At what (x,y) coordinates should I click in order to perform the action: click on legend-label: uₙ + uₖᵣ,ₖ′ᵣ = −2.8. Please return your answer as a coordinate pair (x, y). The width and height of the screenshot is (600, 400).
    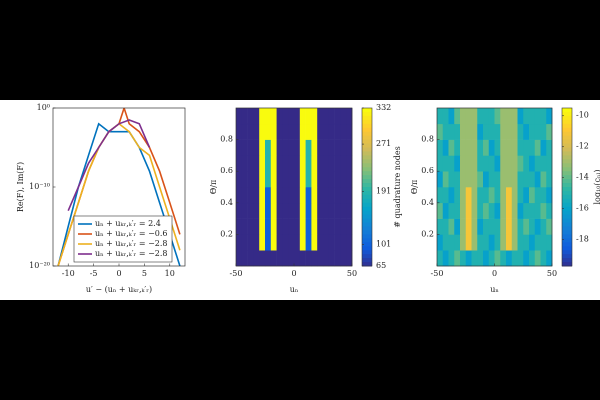
    Looking at the image, I should click on (131, 253).